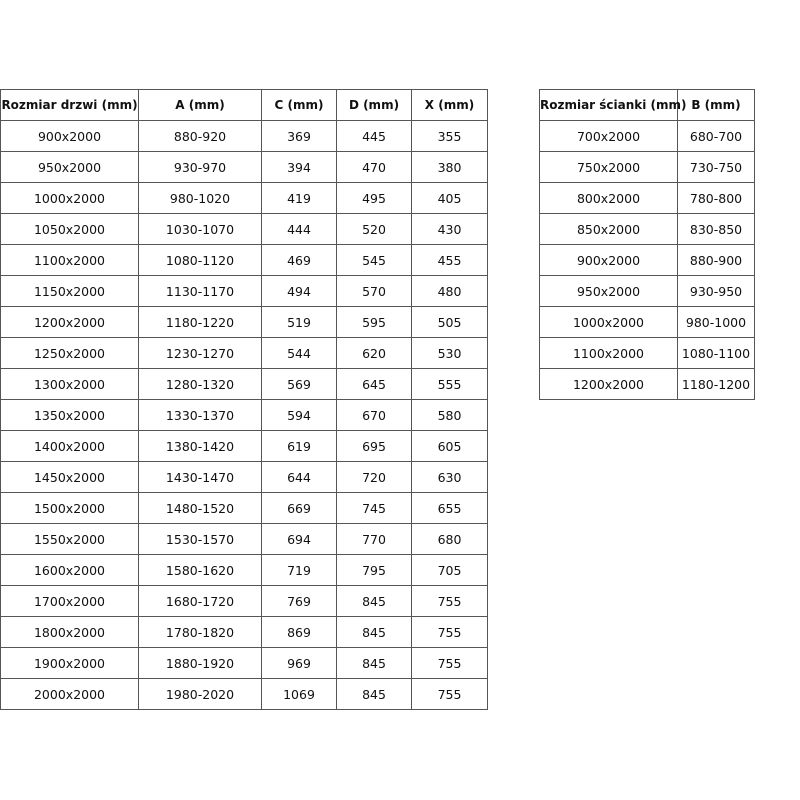 This screenshot has height=800, width=800. I want to click on table-cell: 770, so click(374, 539).